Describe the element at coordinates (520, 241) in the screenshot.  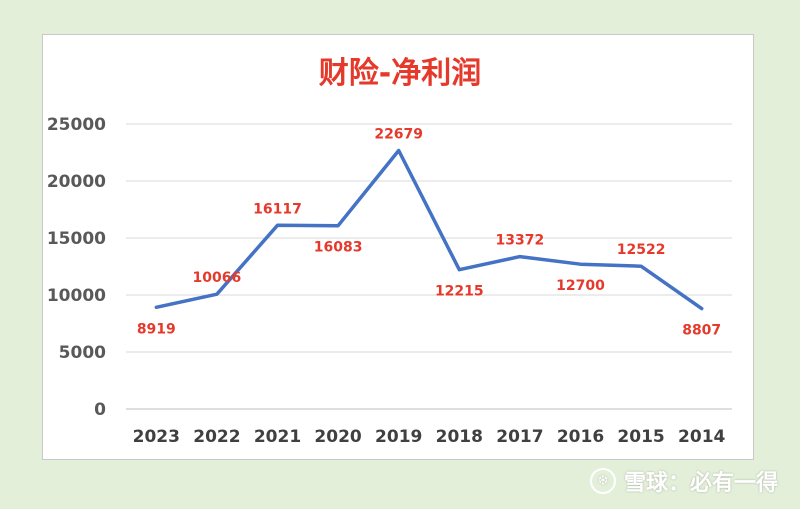
I see `data-label: 13372` at that location.